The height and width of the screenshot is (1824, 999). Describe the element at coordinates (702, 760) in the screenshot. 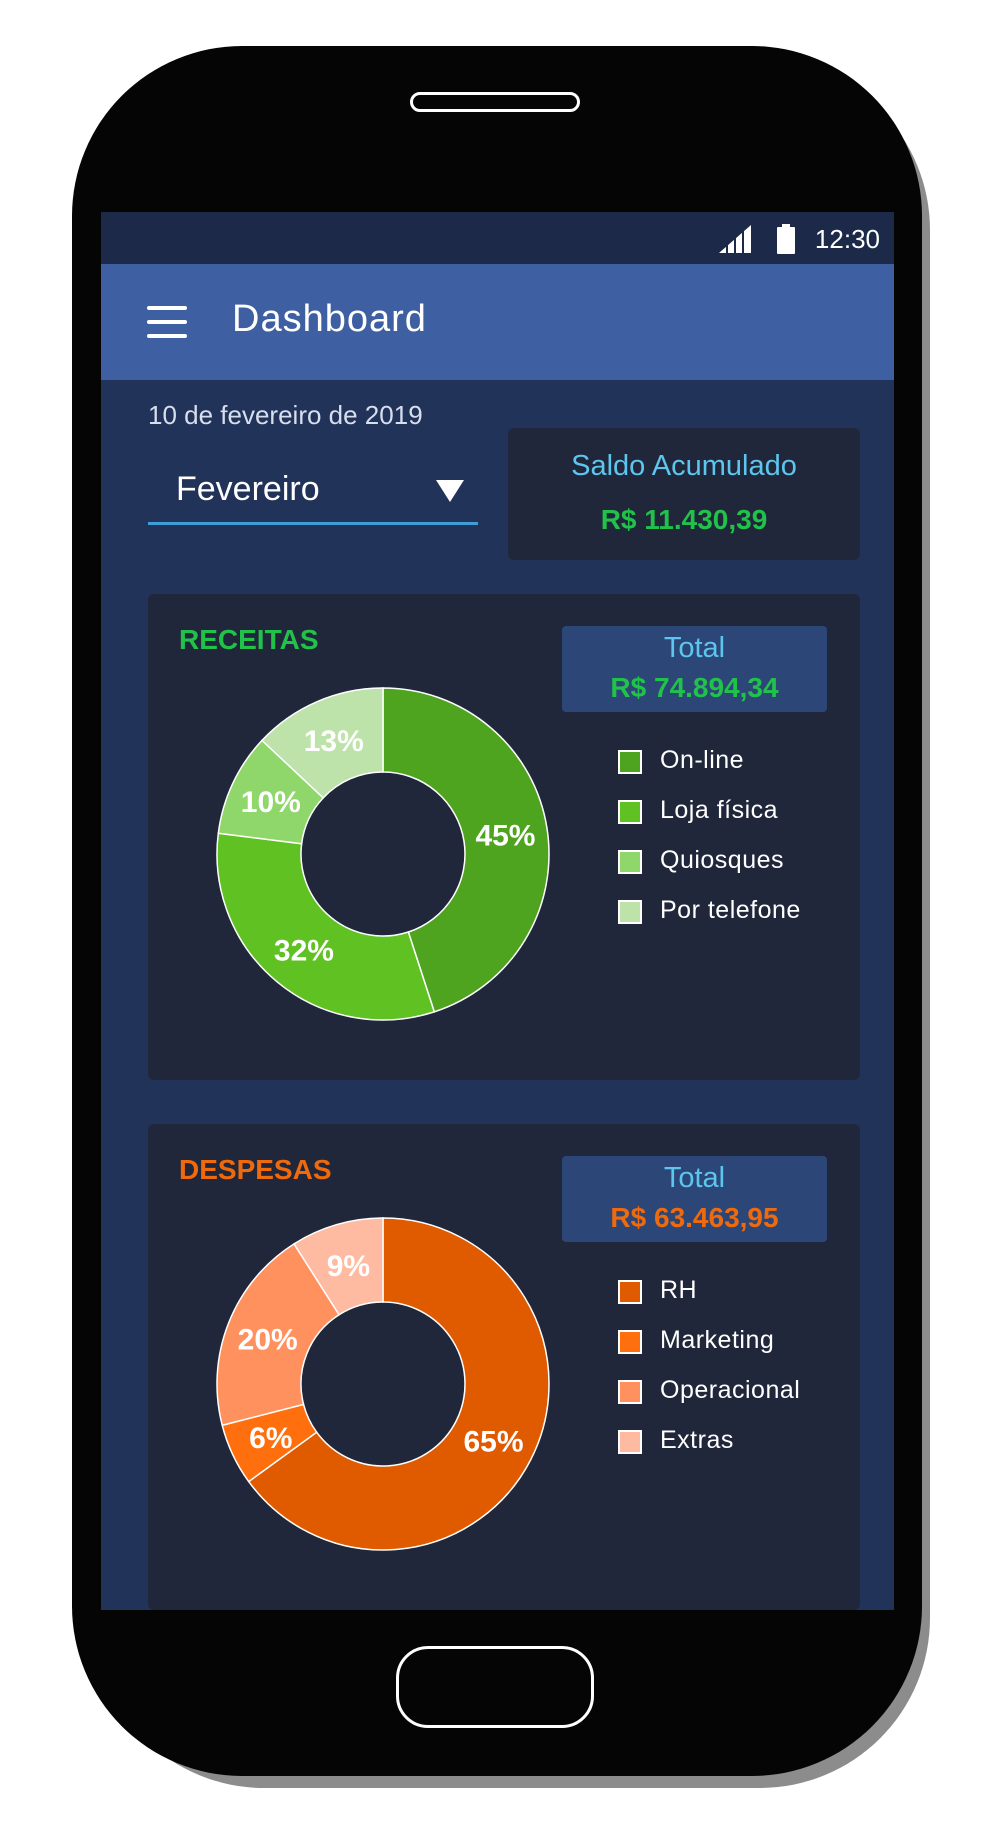

I see `receitas-legend-label: On-line` at that location.